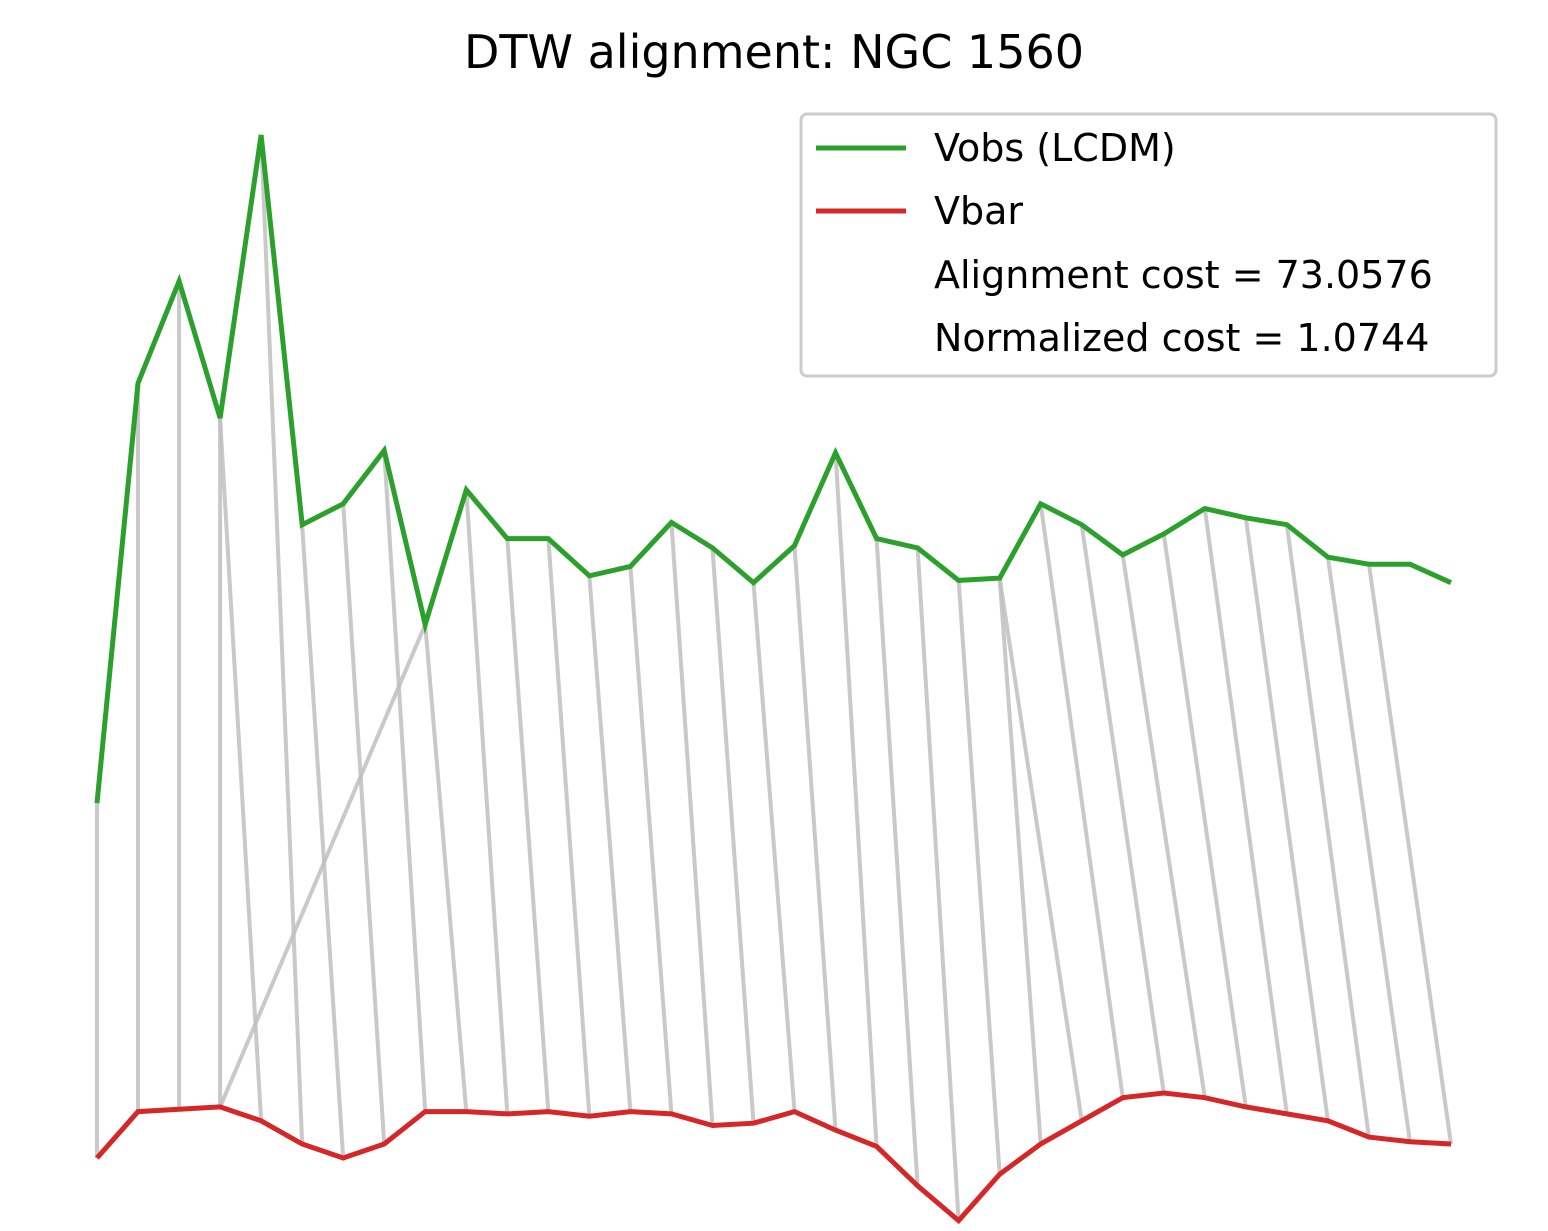  Describe the element at coordinates (774, 52) in the screenshot. I see `chart-title: DTW alignment: NGC 1560` at that location.